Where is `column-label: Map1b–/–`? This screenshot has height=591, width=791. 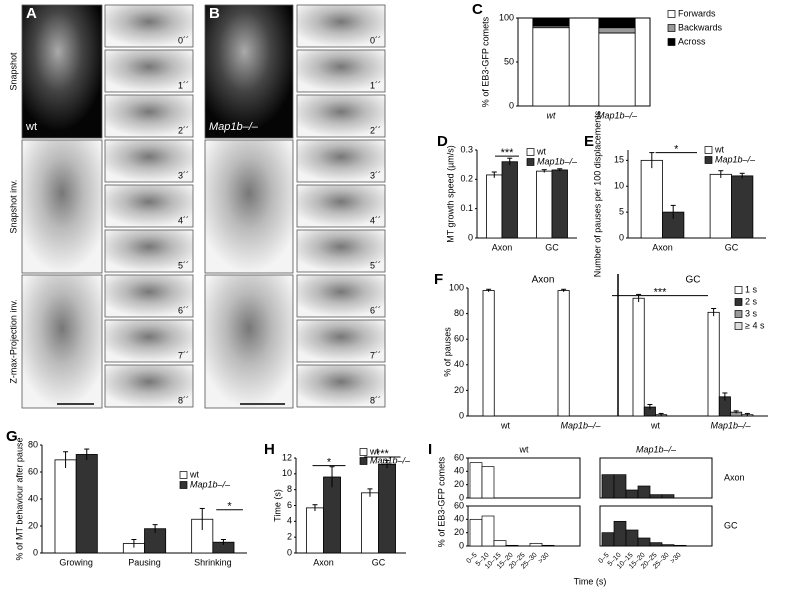 column-label: Map1b–/– is located at coordinates (656, 449).